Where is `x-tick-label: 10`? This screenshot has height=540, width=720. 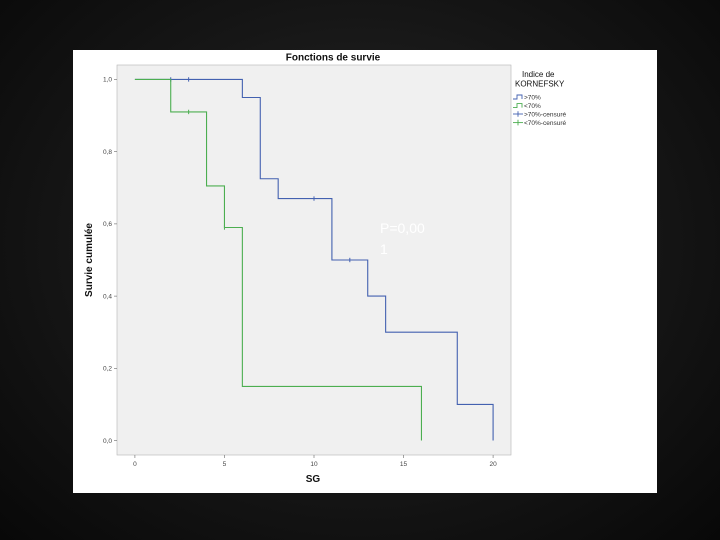
x-tick-label: 10 is located at coordinates (314, 464).